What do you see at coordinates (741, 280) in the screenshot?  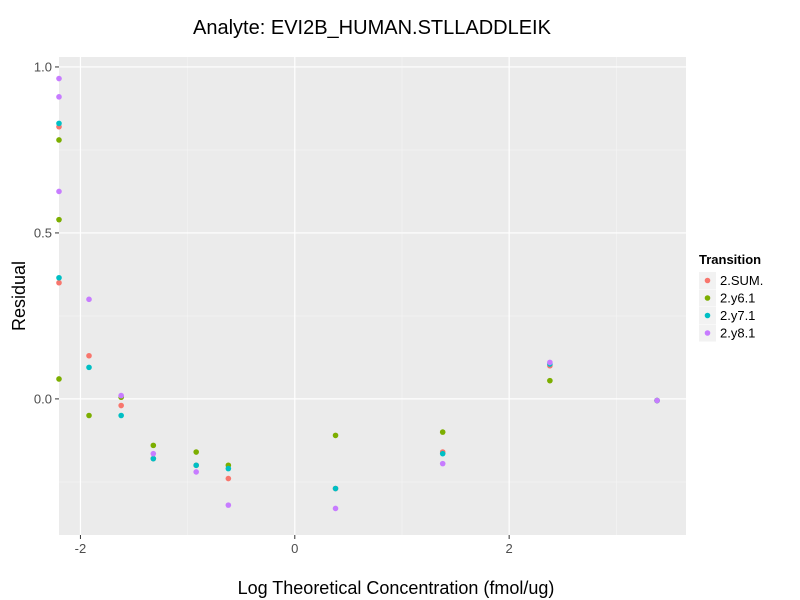 I see `legend-label: 2.SUM.` at bounding box center [741, 280].